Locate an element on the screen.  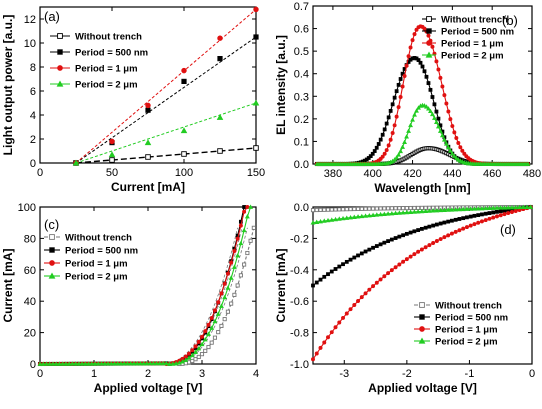
legend-label: Period = 1 μm is located at coordinates (472, 44).